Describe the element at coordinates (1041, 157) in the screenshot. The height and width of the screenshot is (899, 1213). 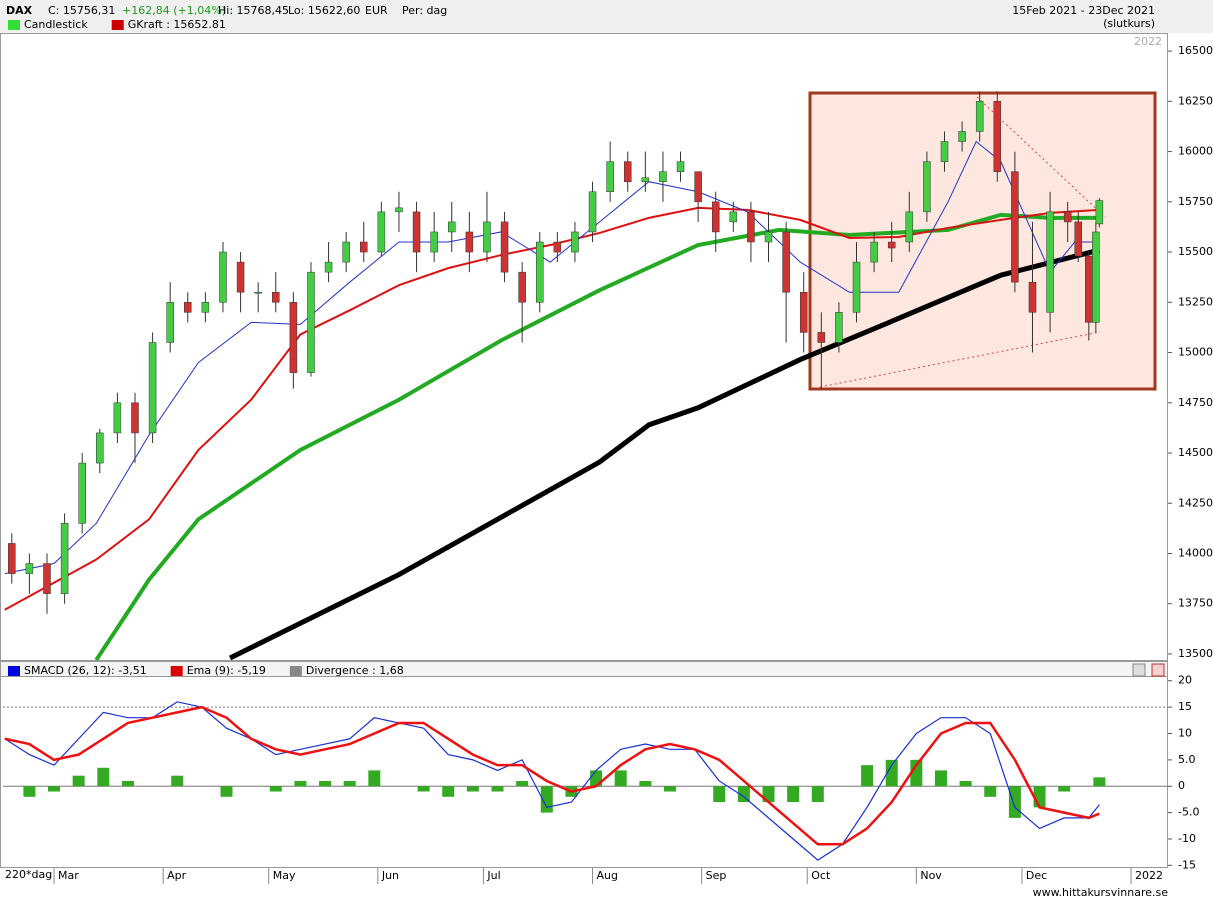
I see `trend-line` at that location.